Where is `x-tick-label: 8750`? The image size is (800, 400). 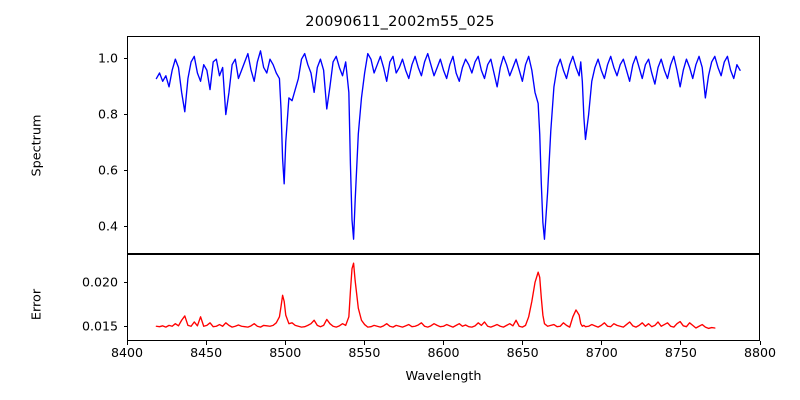 x-tick-label: 8750 is located at coordinates (680, 352).